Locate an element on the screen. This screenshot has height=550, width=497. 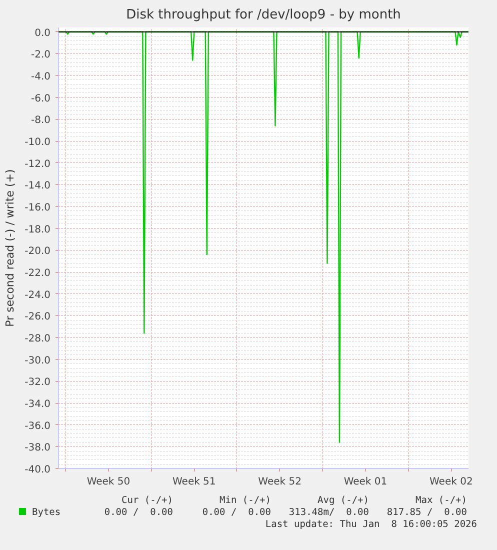
y-tick-label: -38.0 is located at coordinates (37, 448).